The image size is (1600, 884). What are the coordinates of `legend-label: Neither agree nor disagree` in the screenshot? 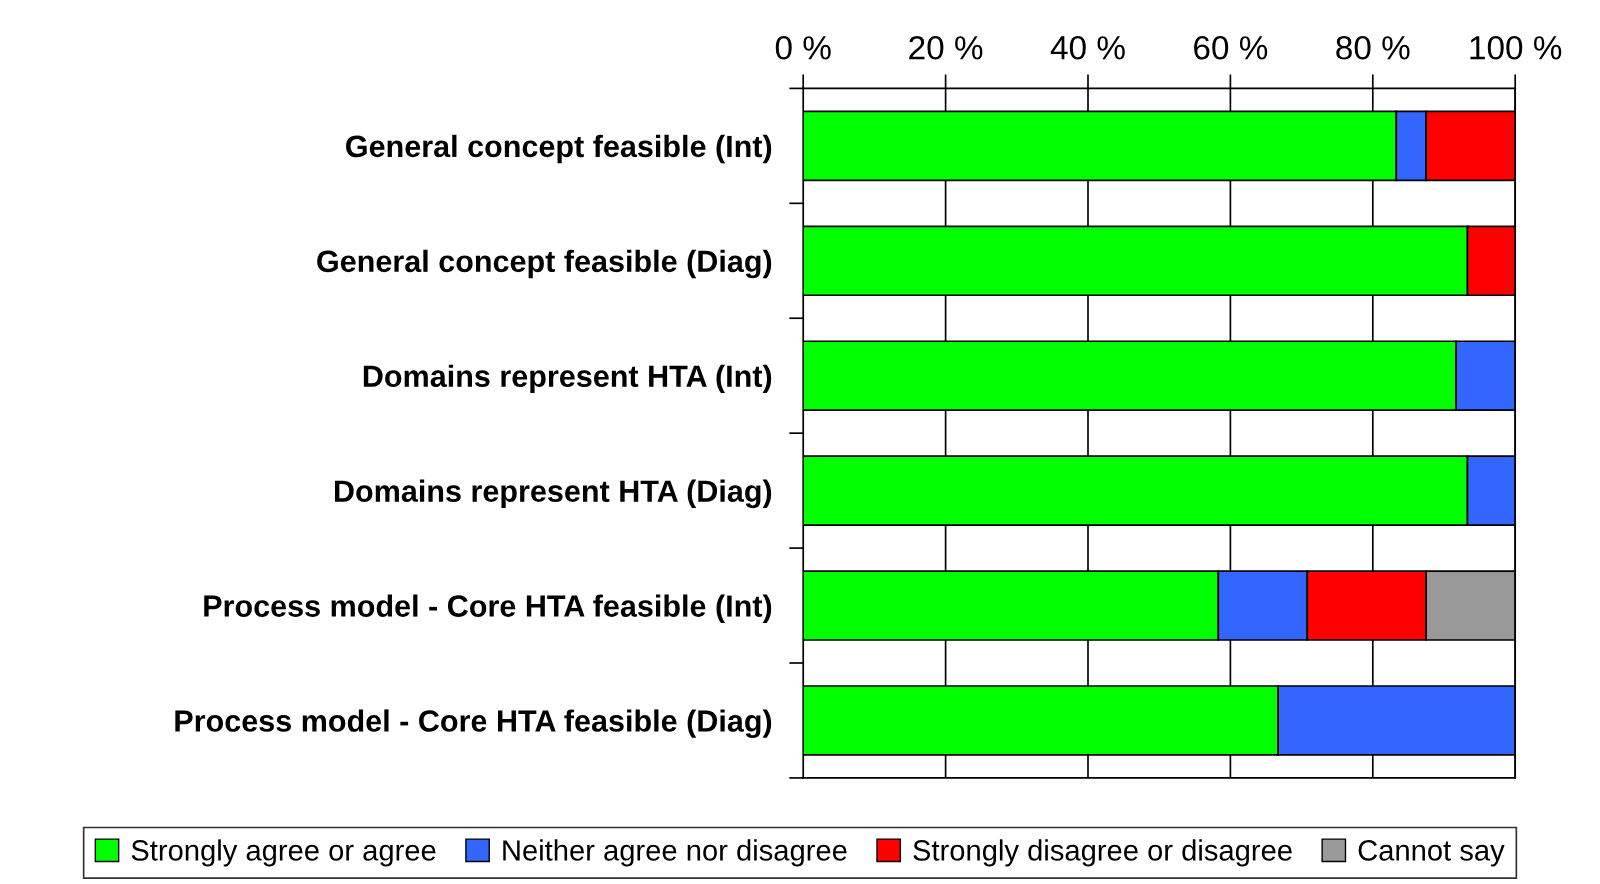 It's located at (675, 853).